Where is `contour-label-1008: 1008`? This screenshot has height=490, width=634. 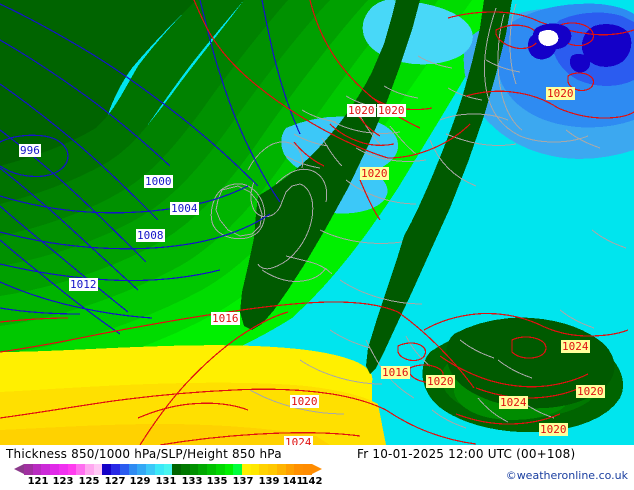 contour-label-1008: 1008 is located at coordinates (150, 235).